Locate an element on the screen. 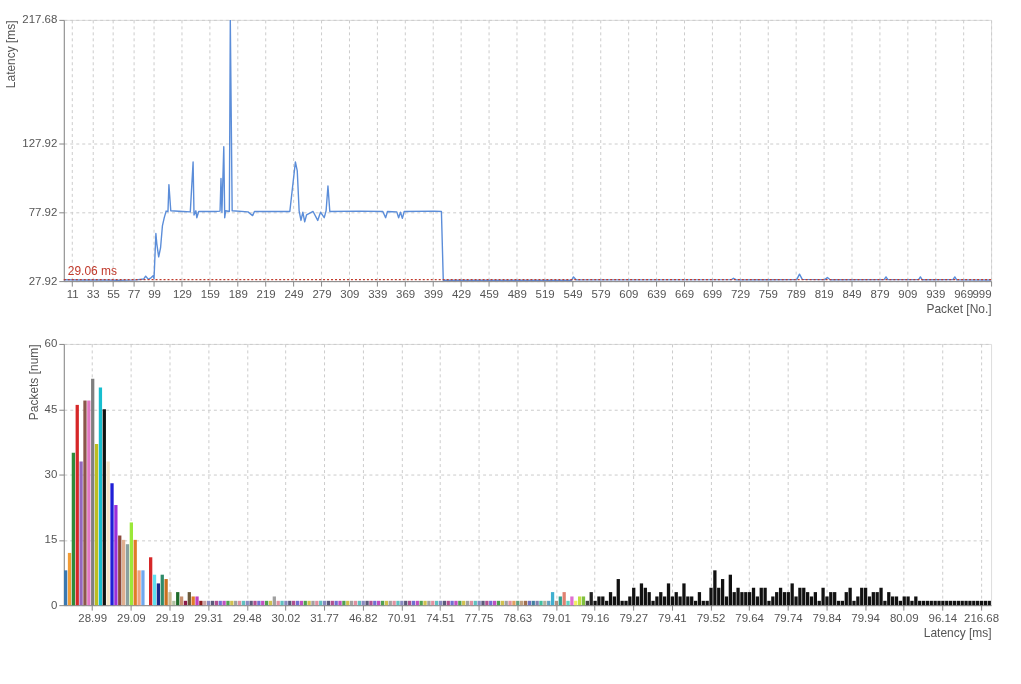 The width and height of the screenshot is (1021, 684). y-tick-label: 45 is located at coordinates (51, 408).